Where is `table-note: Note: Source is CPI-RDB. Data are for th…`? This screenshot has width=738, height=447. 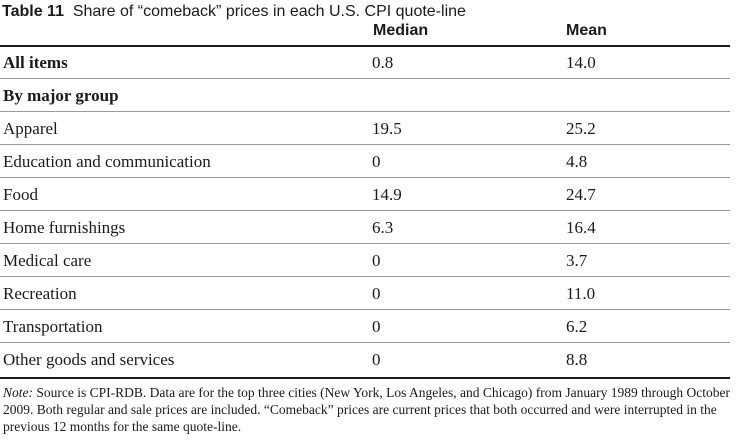
table-note: Note: Source is CPI-RDB. Data are for th… is located at coordinates (366, 409).